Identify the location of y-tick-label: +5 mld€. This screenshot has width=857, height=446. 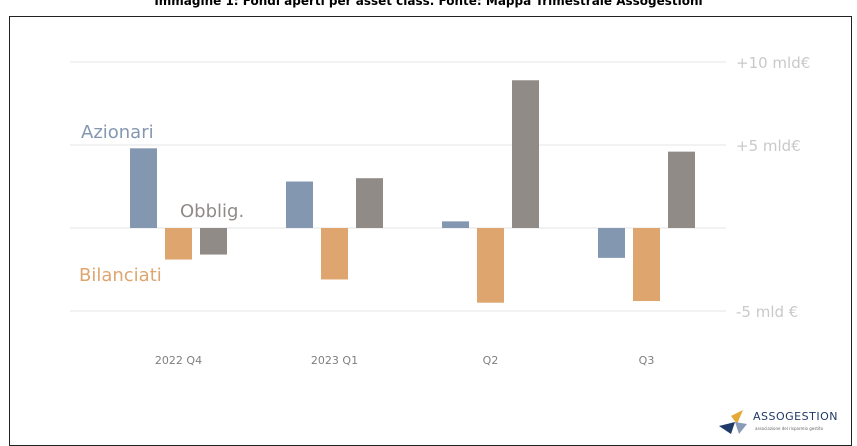
(768, 146).